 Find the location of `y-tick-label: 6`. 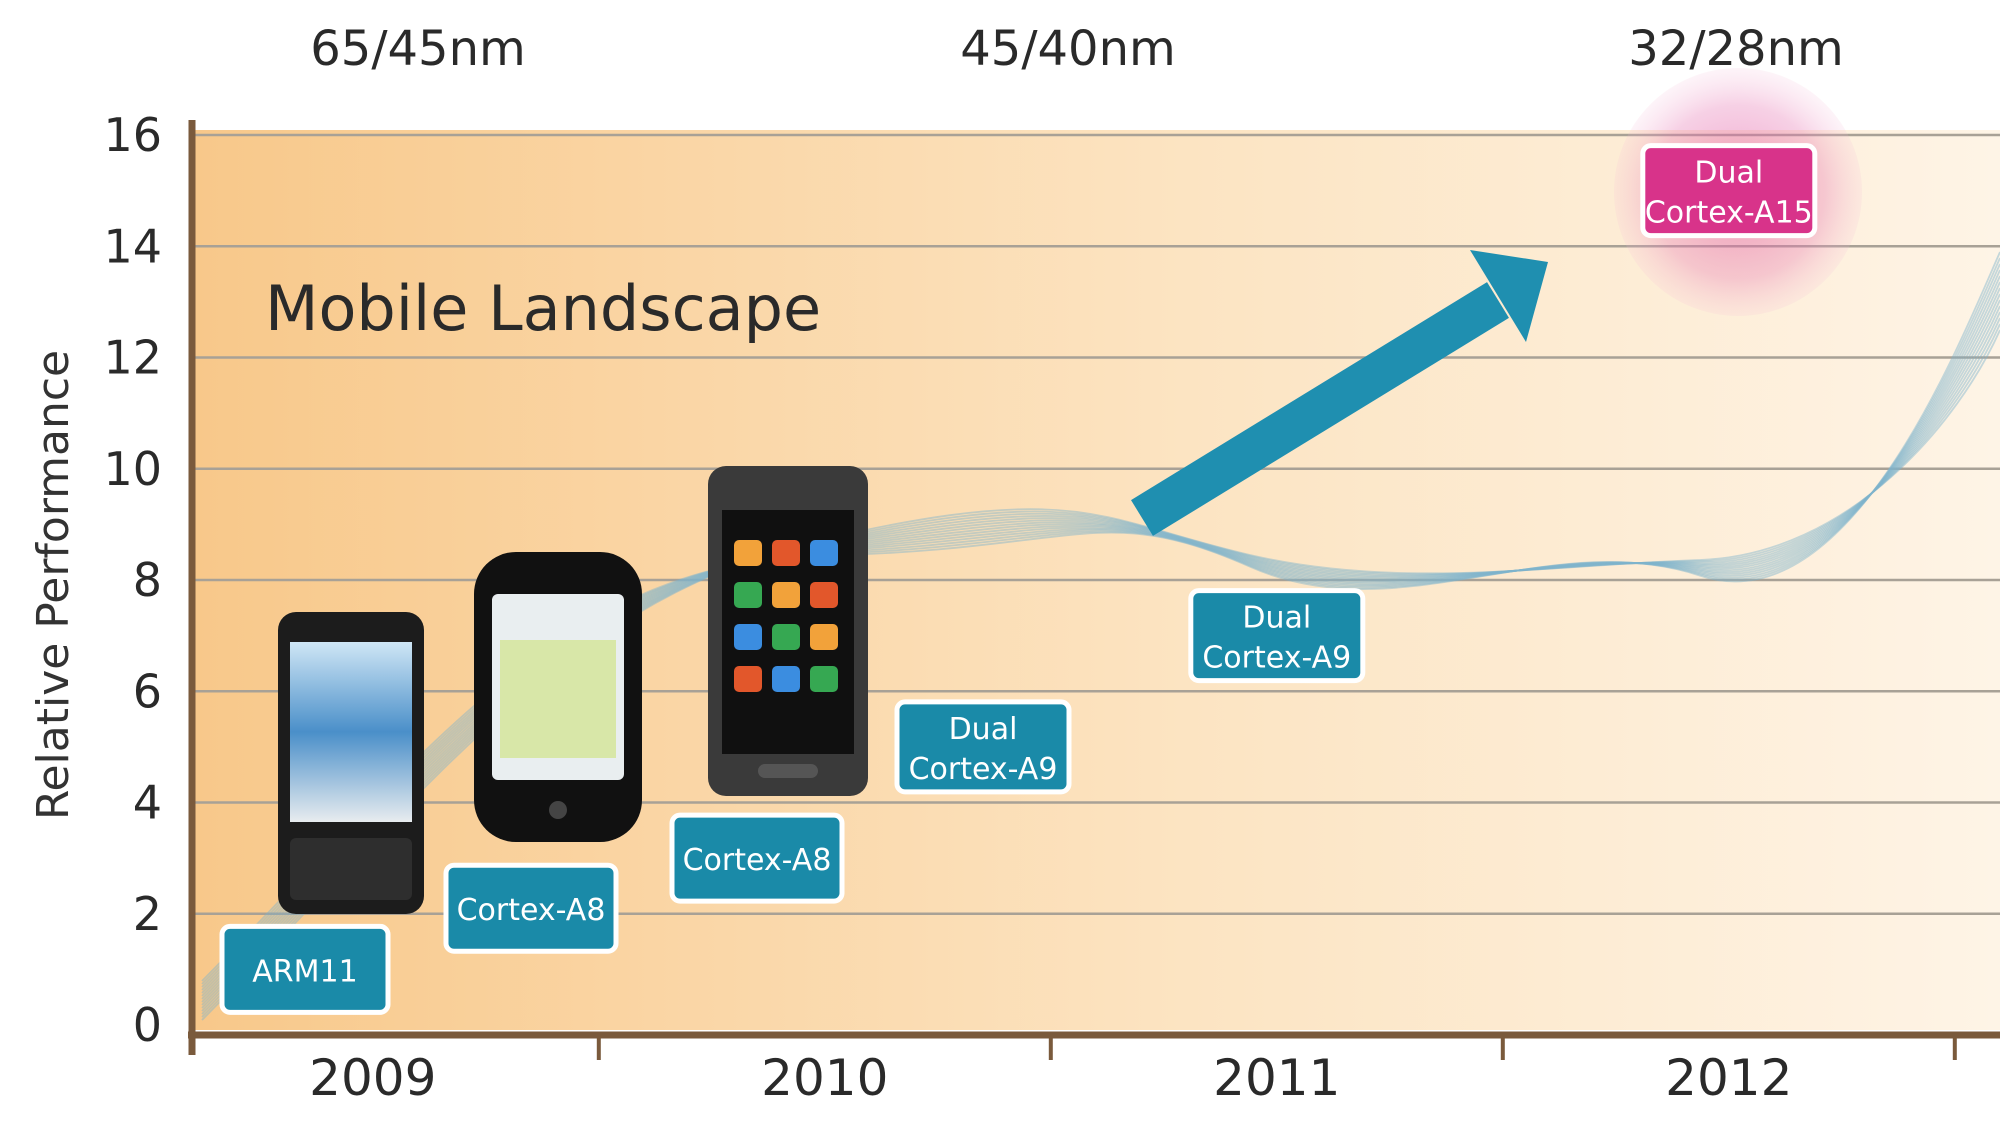

y-tick-label: 6 is located at coordinates (147, 691).